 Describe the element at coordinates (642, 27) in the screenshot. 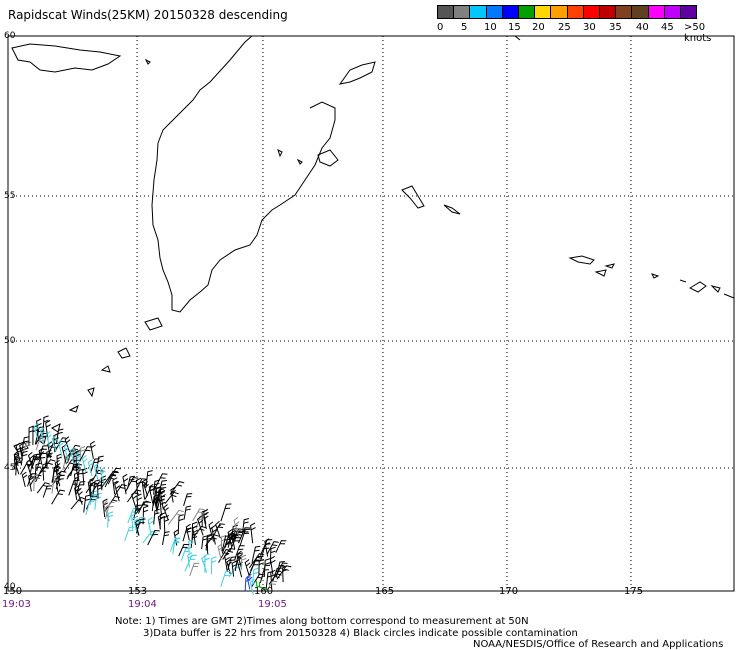

I see `legend-label: 40` at that location.